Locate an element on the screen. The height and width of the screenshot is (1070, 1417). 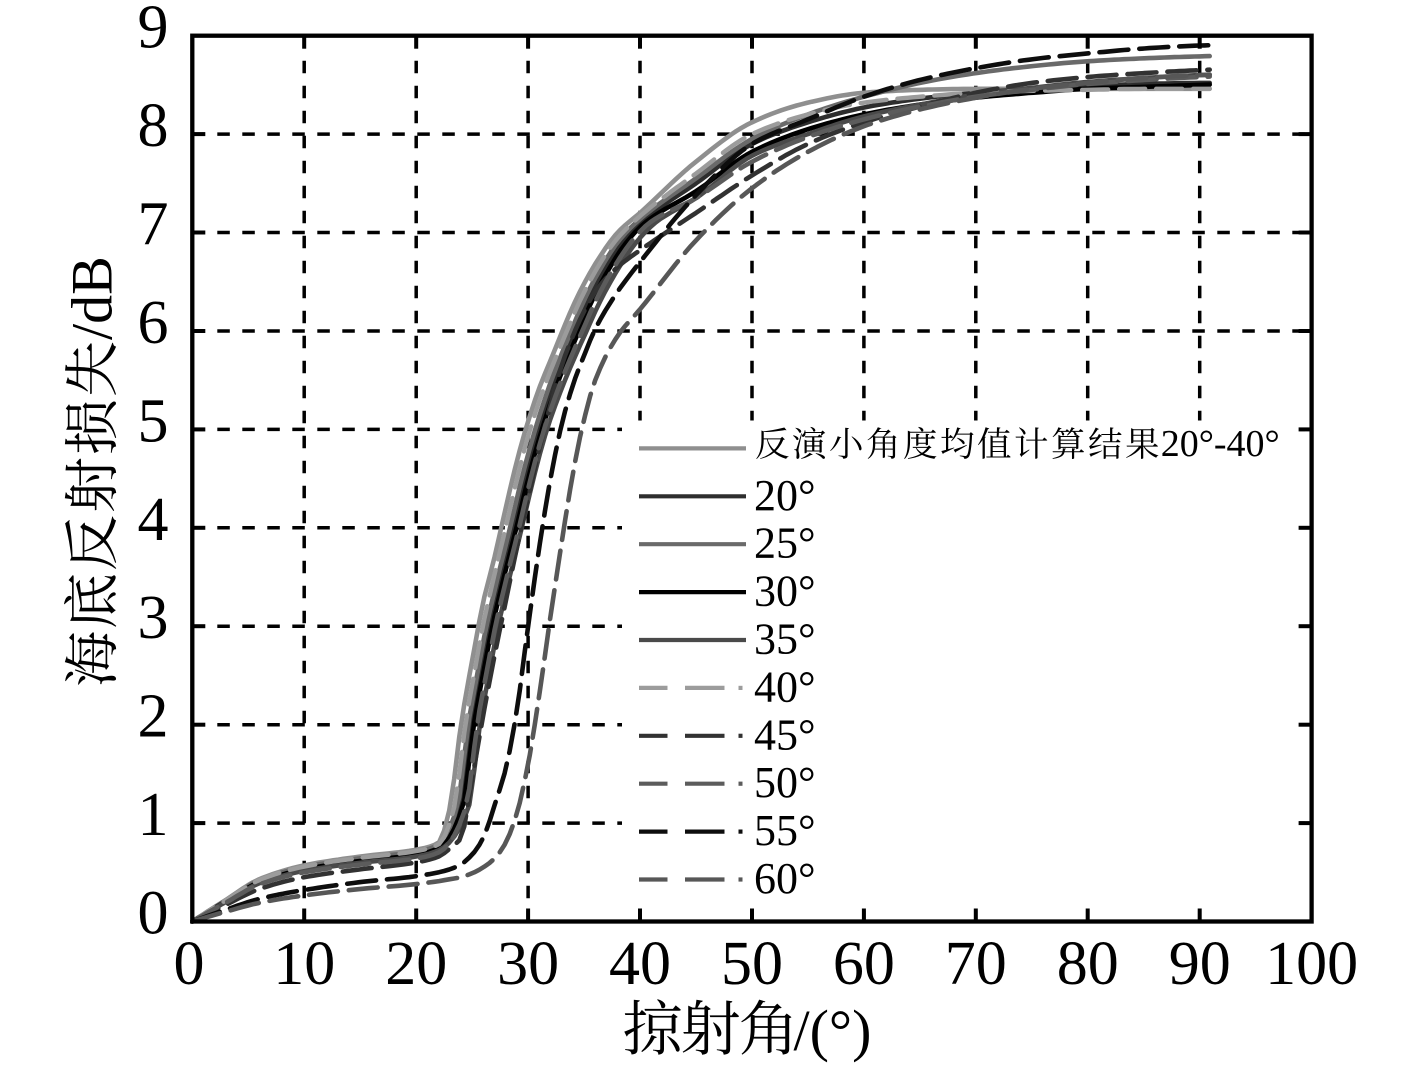
svg-text: 4 is located at coordinates (153, 520).